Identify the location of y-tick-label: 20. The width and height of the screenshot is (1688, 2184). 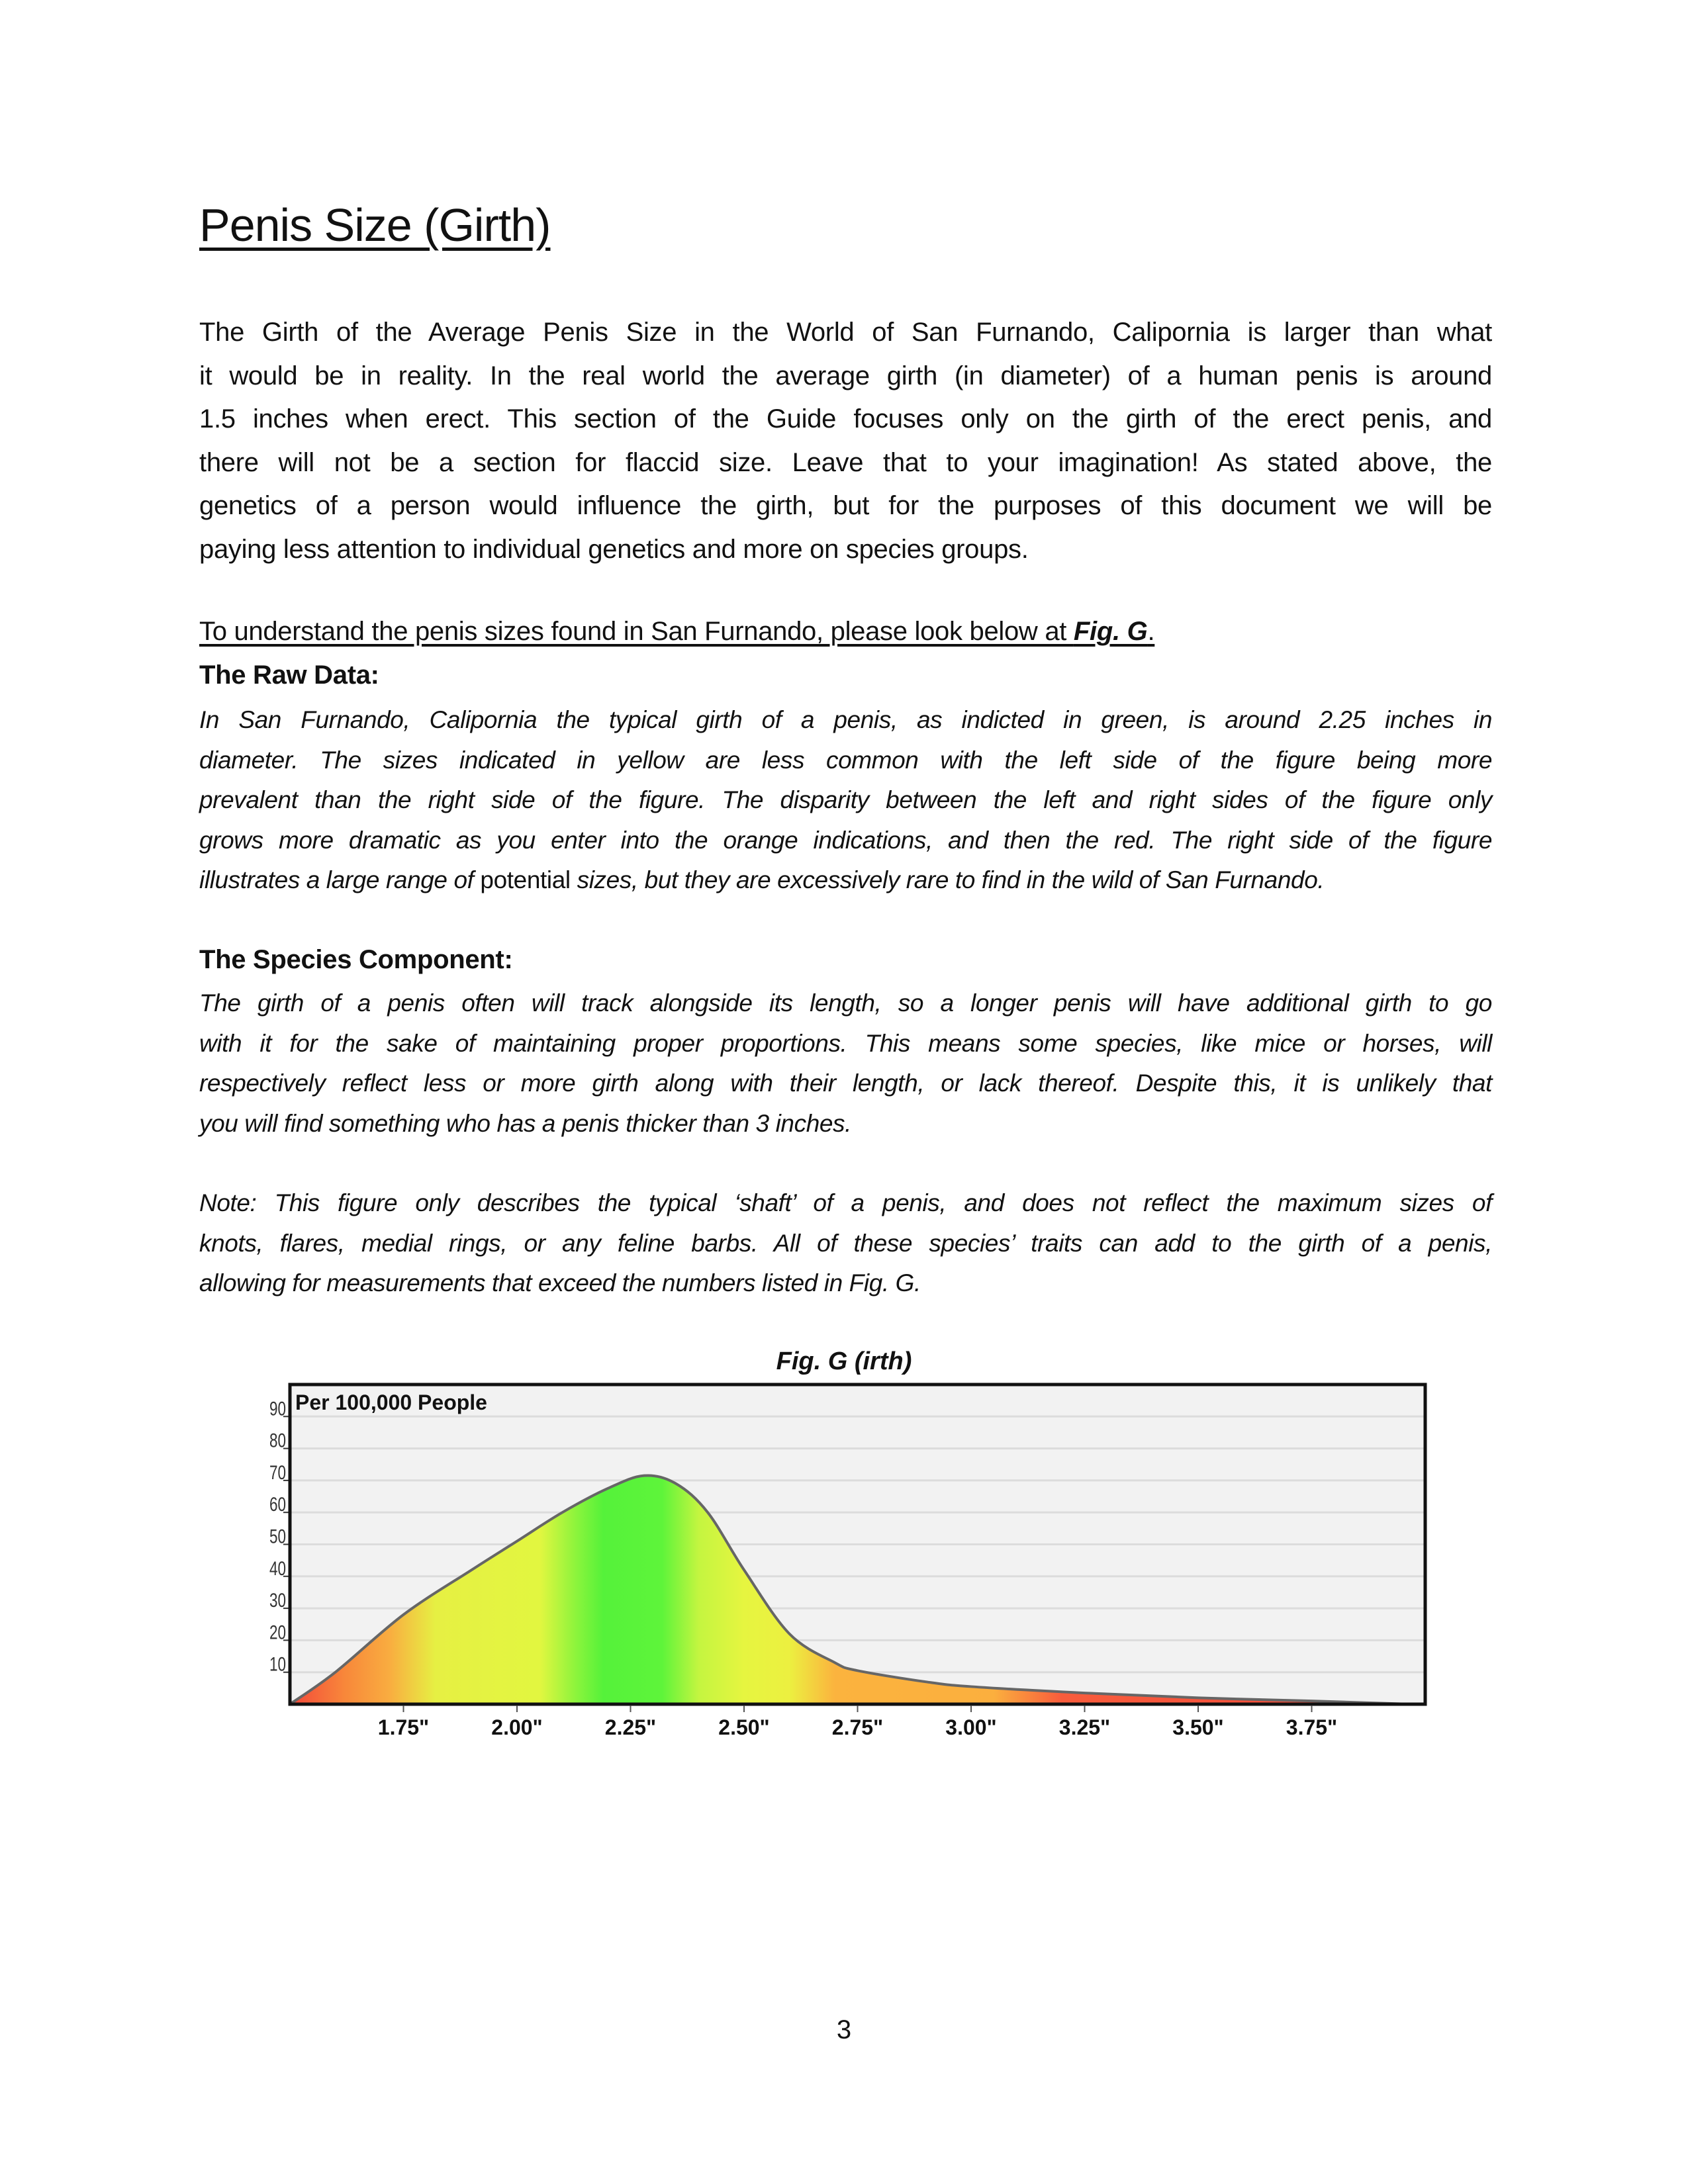
(277, 1632).